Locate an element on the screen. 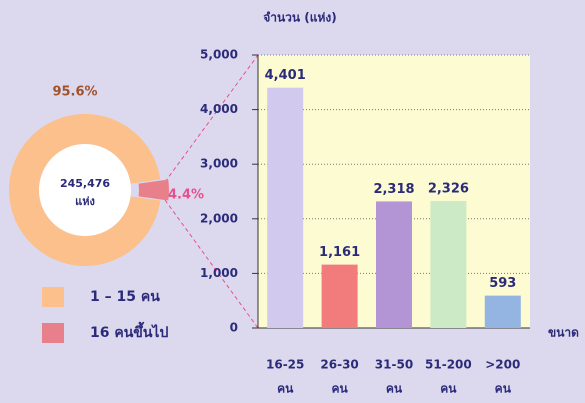 This screenshot has height=403, width=585. y-tick-label: 1,000 is located at coordinates (219, 273).